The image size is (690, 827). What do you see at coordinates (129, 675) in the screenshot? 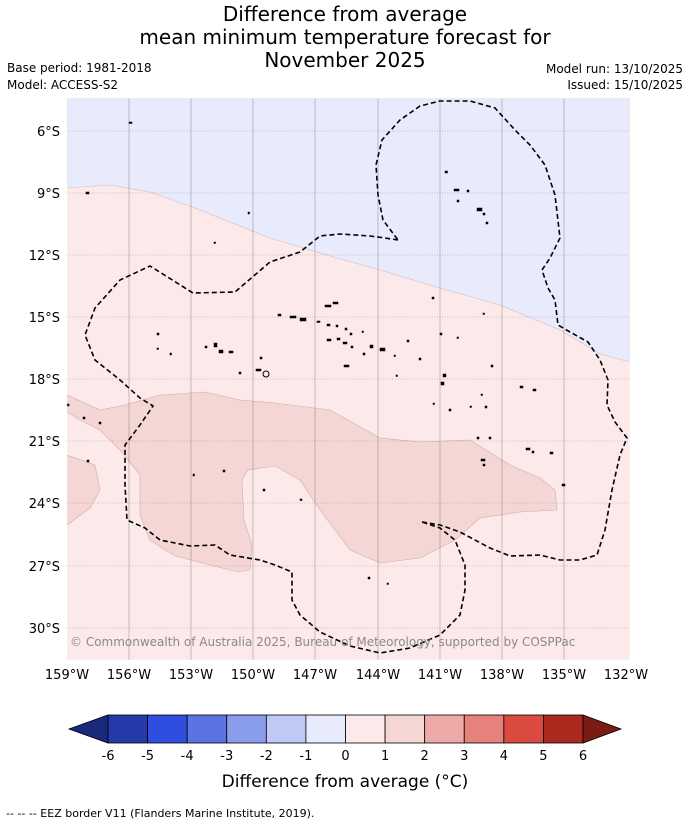
I see `lon-tick-label: 156°W` at bounding box center [129, 675].